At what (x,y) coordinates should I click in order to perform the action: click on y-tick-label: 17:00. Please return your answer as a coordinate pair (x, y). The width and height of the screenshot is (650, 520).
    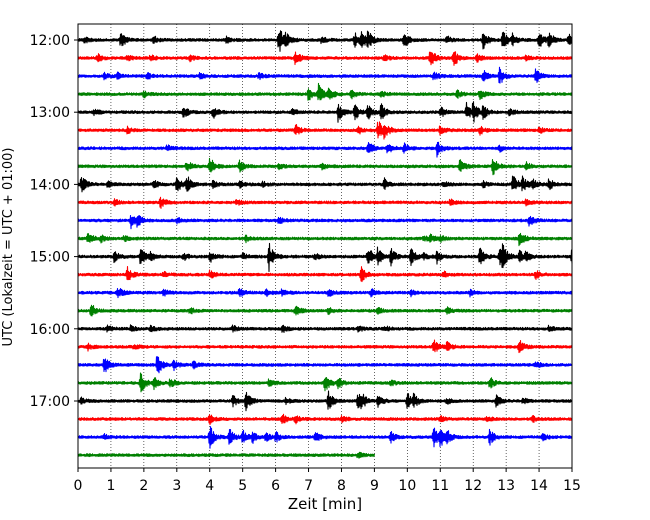
    Looking at the image, I should click on (50, 402).